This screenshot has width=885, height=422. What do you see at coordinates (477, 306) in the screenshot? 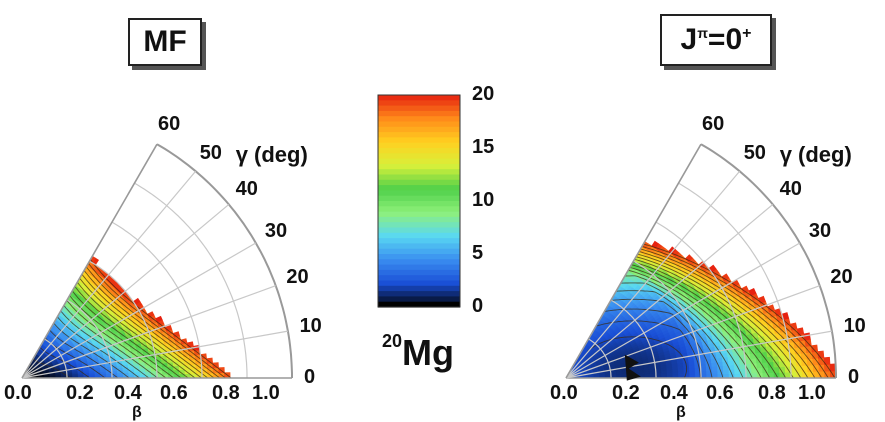
I see `colorbar-tick-label: 0` at bounding box center [477, 306].